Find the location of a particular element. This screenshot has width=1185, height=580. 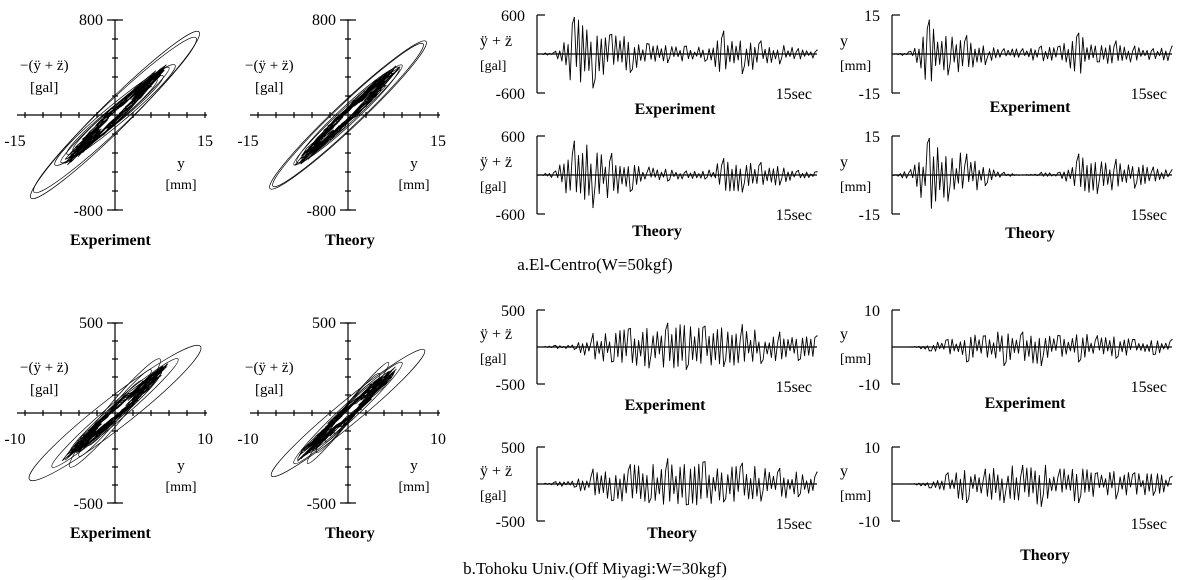

chart-a-disp-theo: 15 -15 15sec y [mm] Theory is located at coordinates (1006, 185).